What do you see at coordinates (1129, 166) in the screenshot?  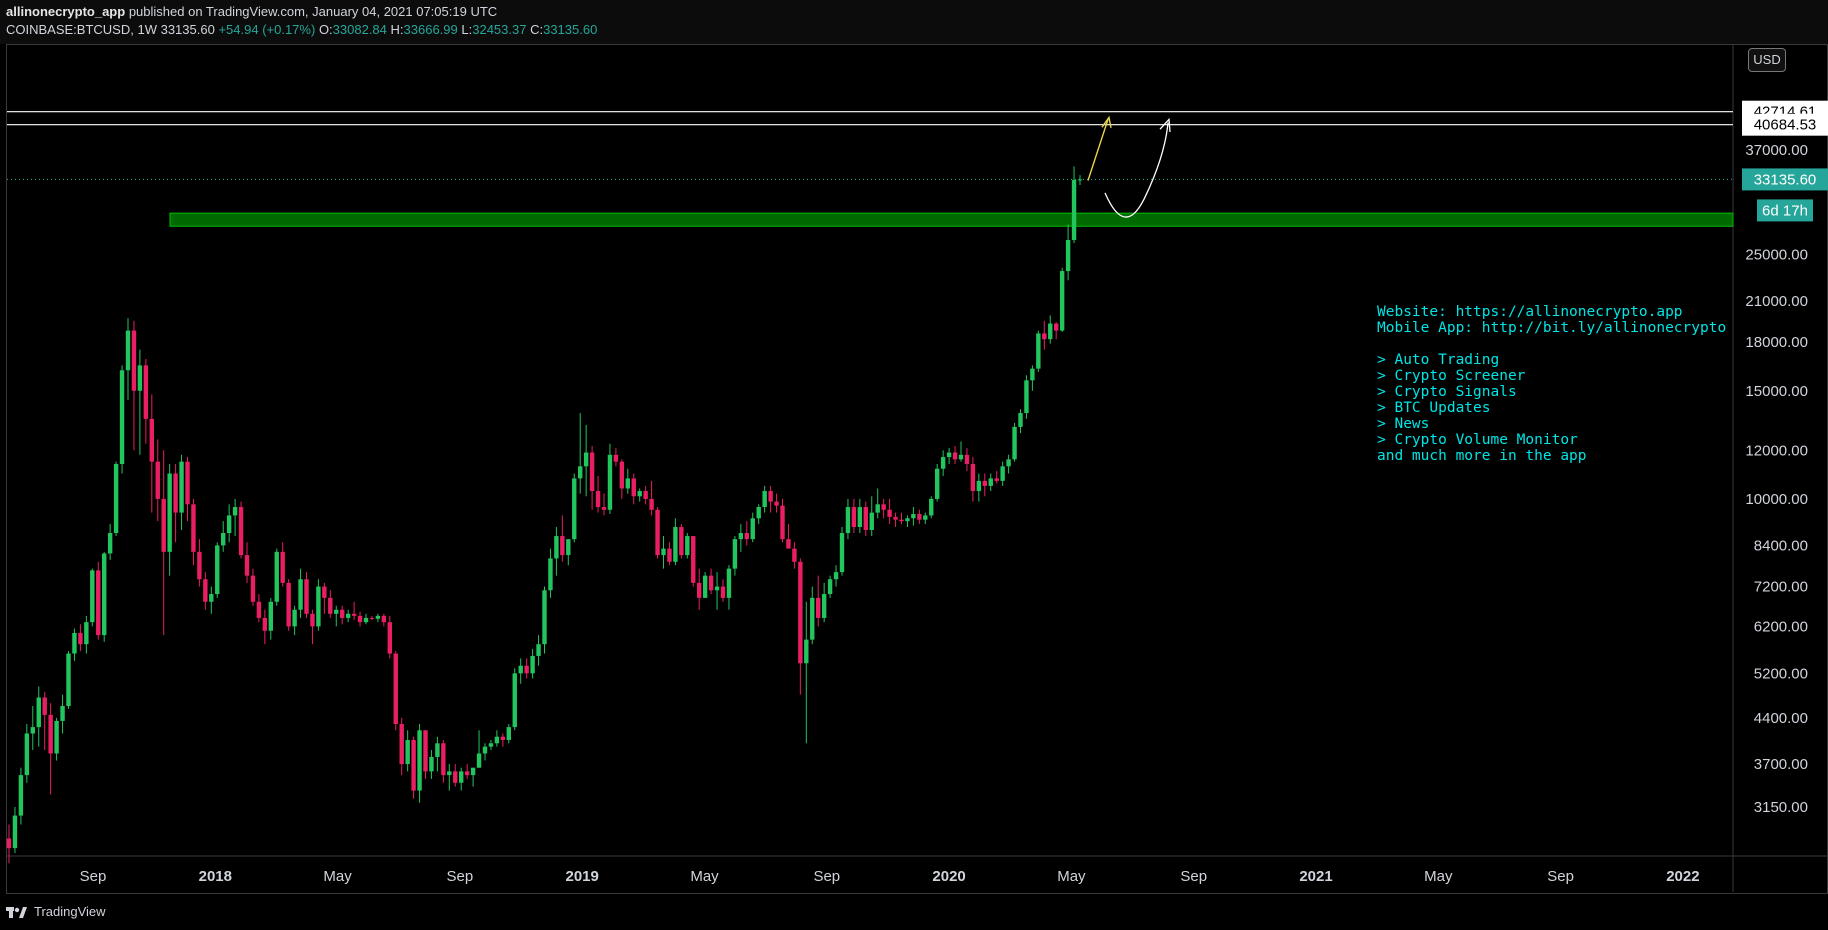 I see `projection-arrows-layer` at bounding box center [1129, 166].